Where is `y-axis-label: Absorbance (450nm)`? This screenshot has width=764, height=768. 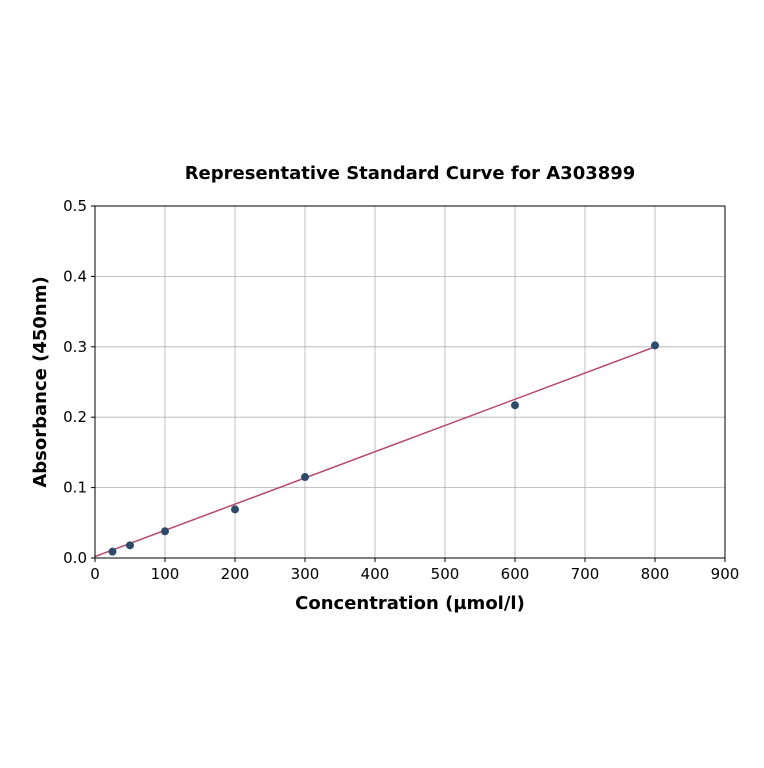 y-axis-label: Absorbance (450nm) is located at coordinates (40, 381).